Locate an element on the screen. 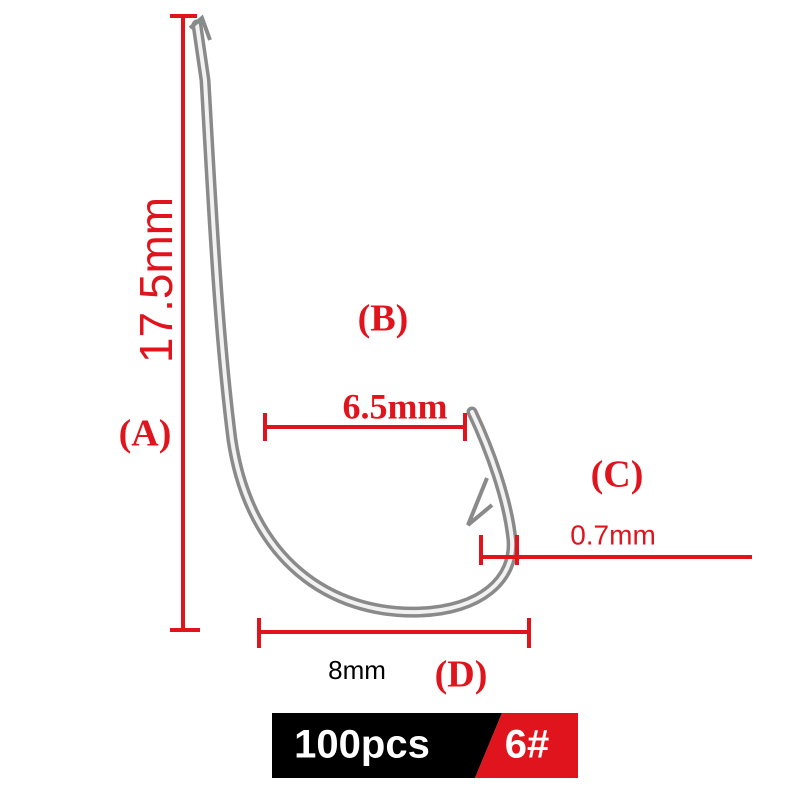 The image size is (800, 800). dimension-label: (D) is located at coordinates (461, 675).